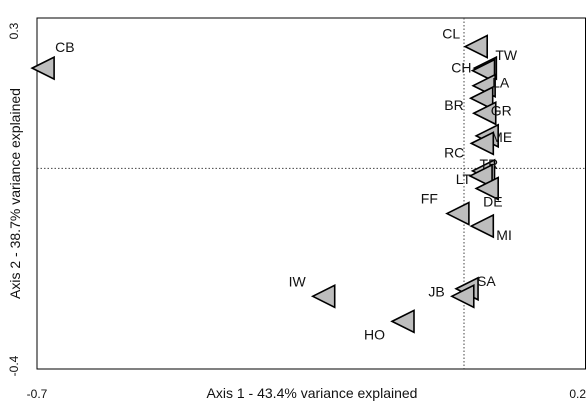 This screenshot has height=404, width=586. I want to click on point-marker-jb, so click(462, 296).